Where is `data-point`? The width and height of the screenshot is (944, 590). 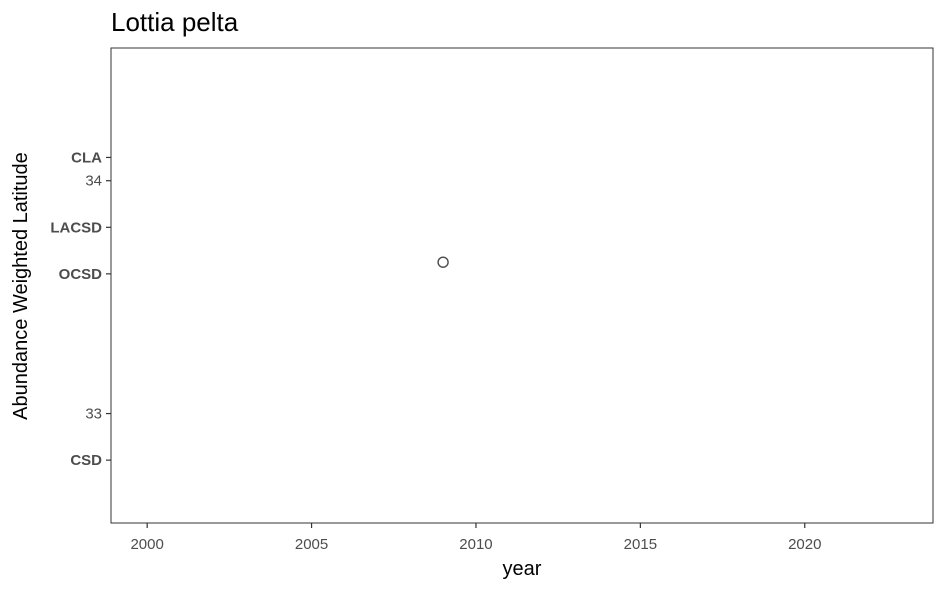
data-point is located at coordinates (443, 262).